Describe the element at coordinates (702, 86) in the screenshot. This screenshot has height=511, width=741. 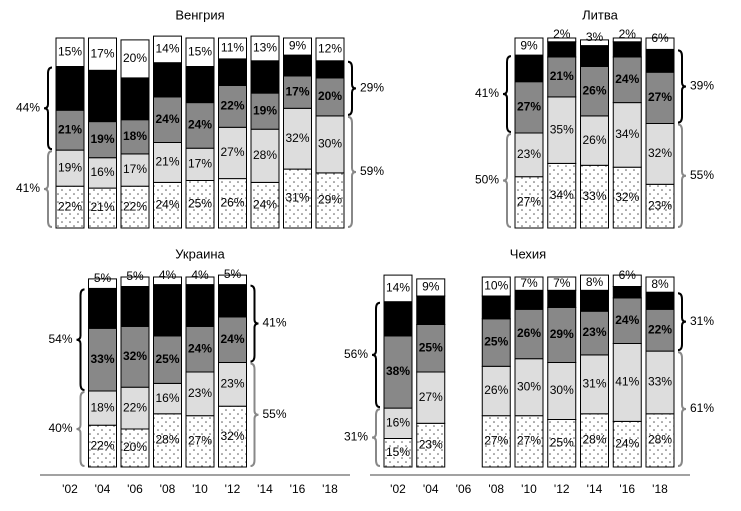
I see `bracket-label: 39%` at that location.